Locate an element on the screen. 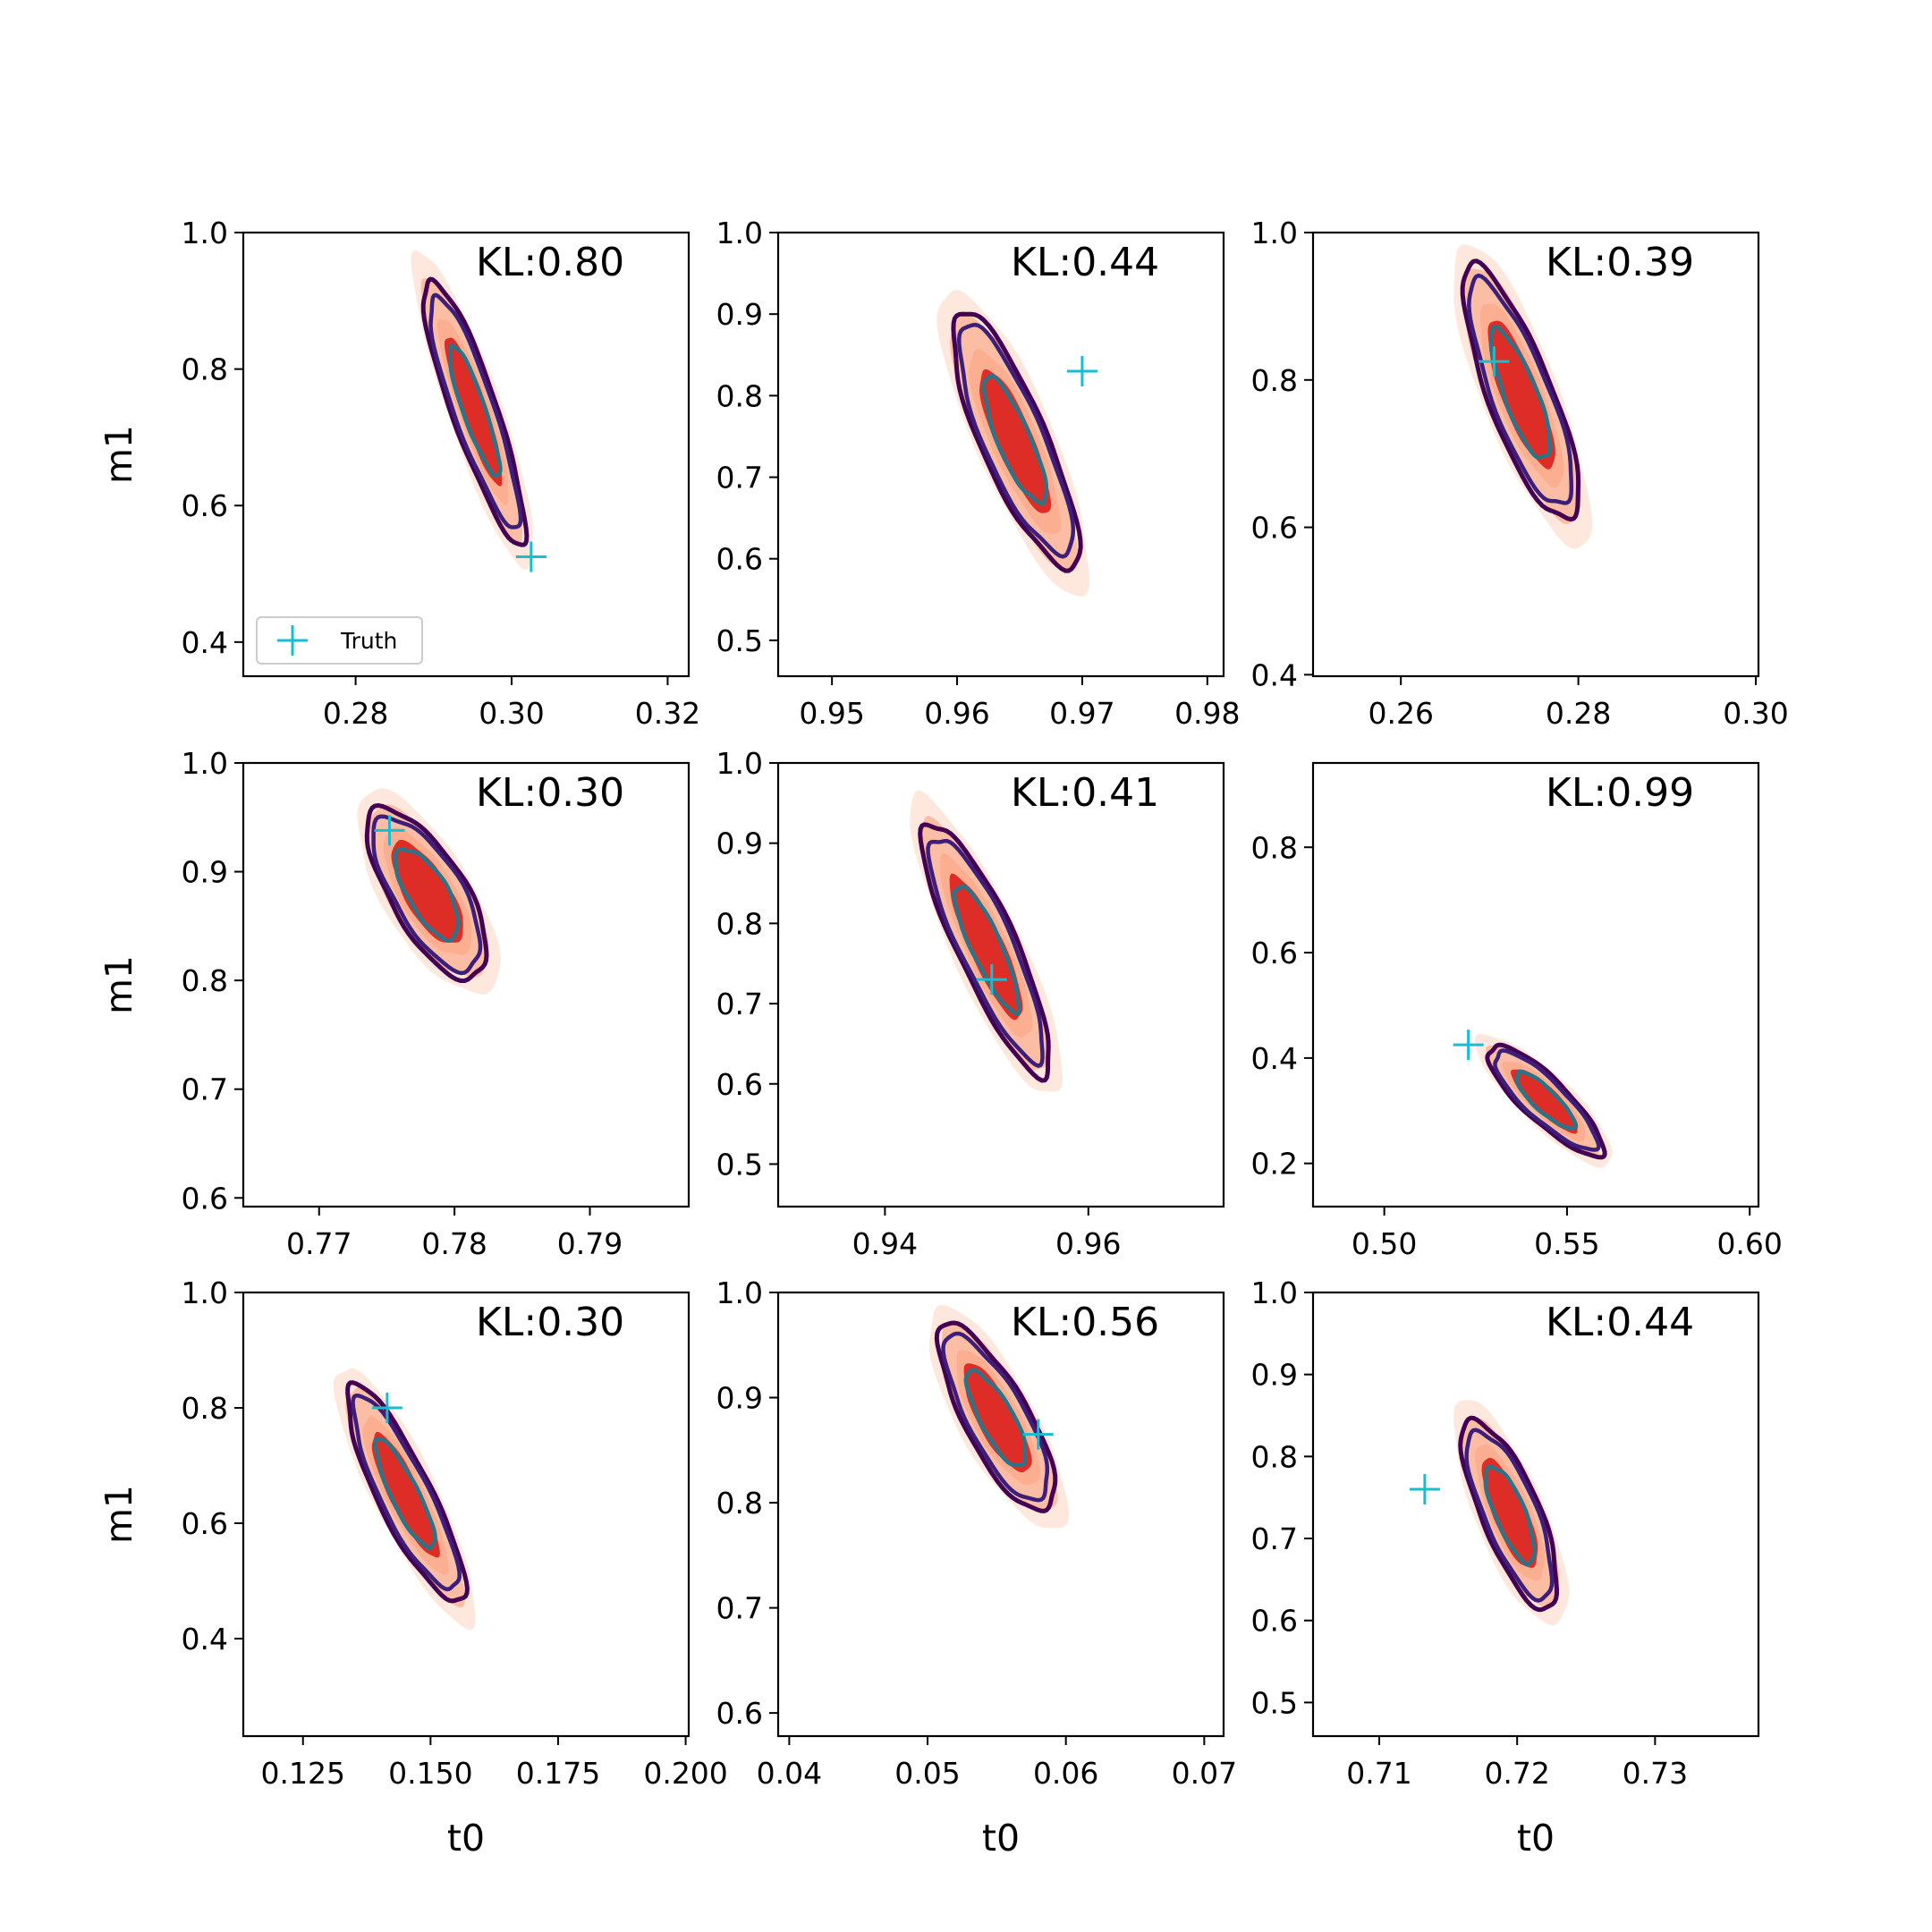 This screenshot has width=1932, height=1932. legend-truth-marker is located at coordinates (292, 640).